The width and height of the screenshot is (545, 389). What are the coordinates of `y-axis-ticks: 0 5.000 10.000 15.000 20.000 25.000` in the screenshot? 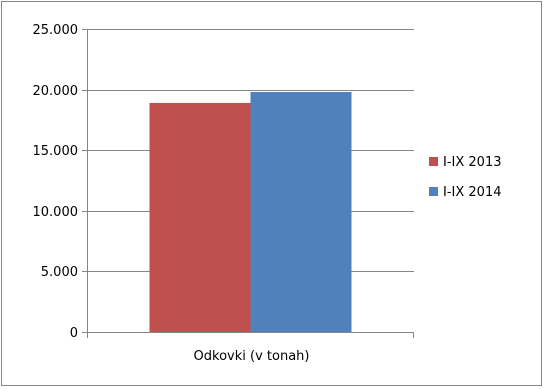 It's located at (60, 182).